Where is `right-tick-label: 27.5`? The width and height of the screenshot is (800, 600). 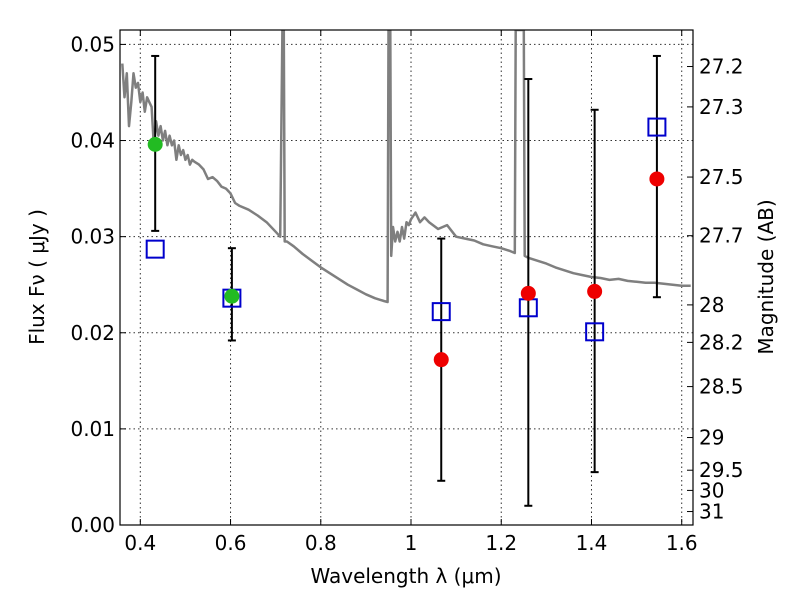
right-tick-label: 27.5 is located at coordinates (721, 177).